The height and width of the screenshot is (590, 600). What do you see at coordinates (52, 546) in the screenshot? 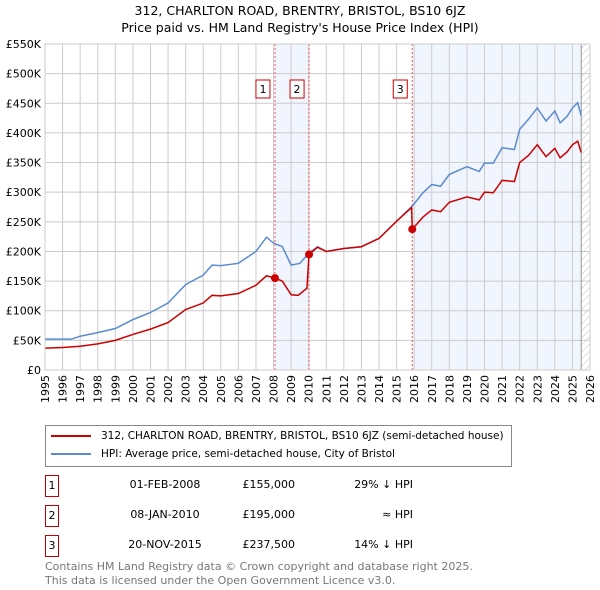
I see `sale-marker: 3` at bounding box center [52, 546].